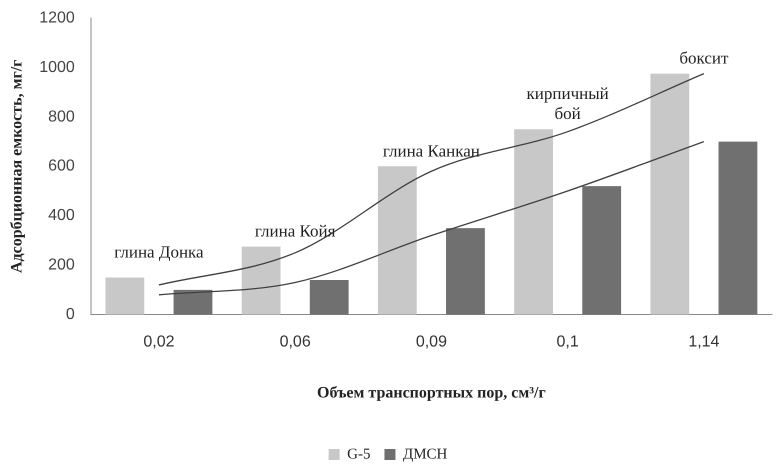 The image size is (776, 472). What do you see at coordinates (431, 150) in the screenshot?
I see `annotation: глина Канкан` at bounding box center [431, 150].